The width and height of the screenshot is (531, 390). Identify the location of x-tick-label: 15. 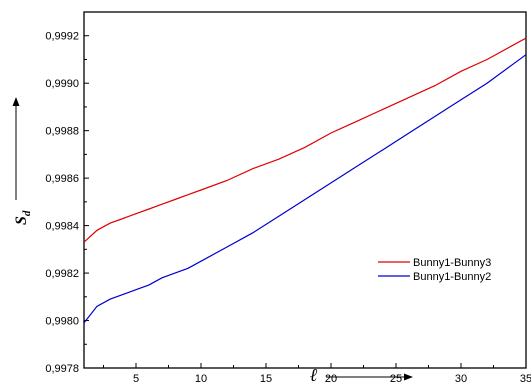
(266, 379).